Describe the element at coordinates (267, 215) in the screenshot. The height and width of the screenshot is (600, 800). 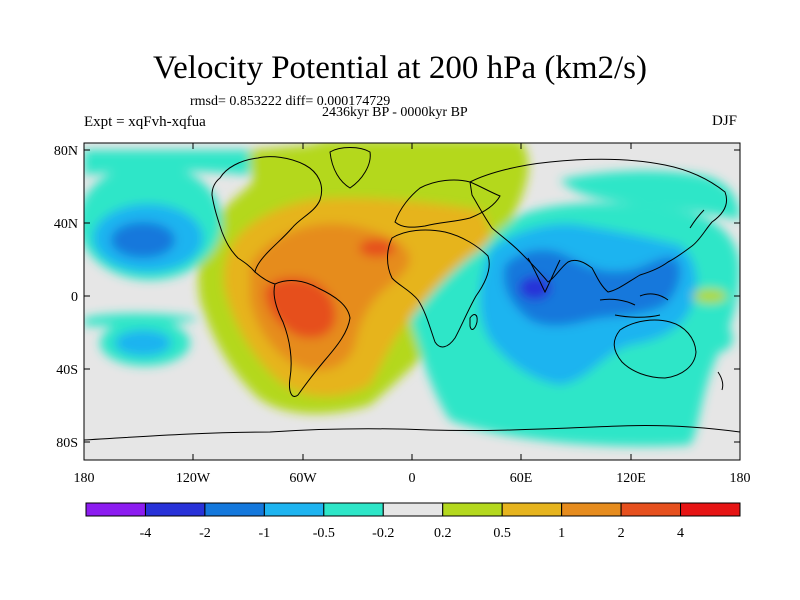
I see `coastline-north-america` at that location.